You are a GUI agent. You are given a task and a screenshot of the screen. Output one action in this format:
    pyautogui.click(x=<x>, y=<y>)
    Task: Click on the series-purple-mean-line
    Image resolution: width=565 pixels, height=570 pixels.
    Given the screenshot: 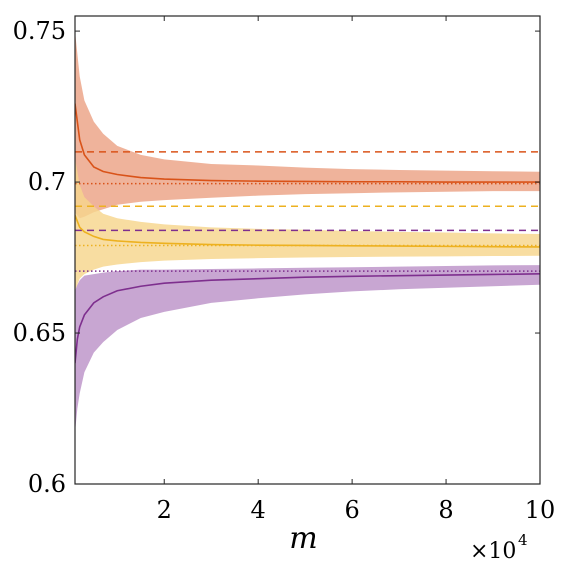 What is the action you would take?
    pyautogui.click(x=307, y=318)
    